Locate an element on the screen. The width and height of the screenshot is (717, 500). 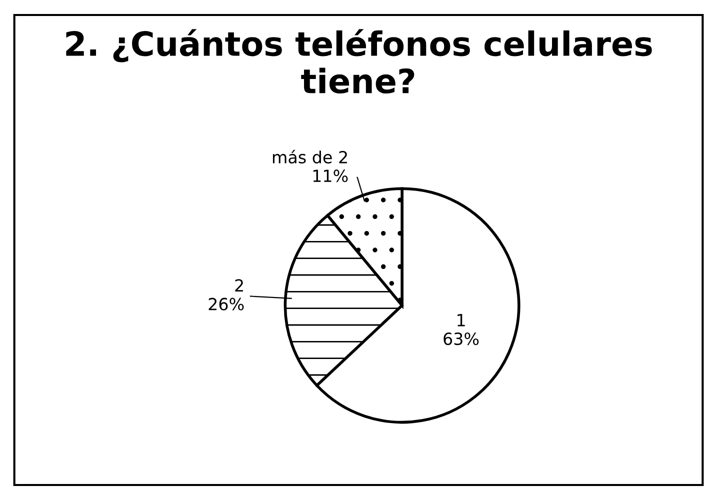
slice-label: más de 2 is located at coordinates (309, 157).